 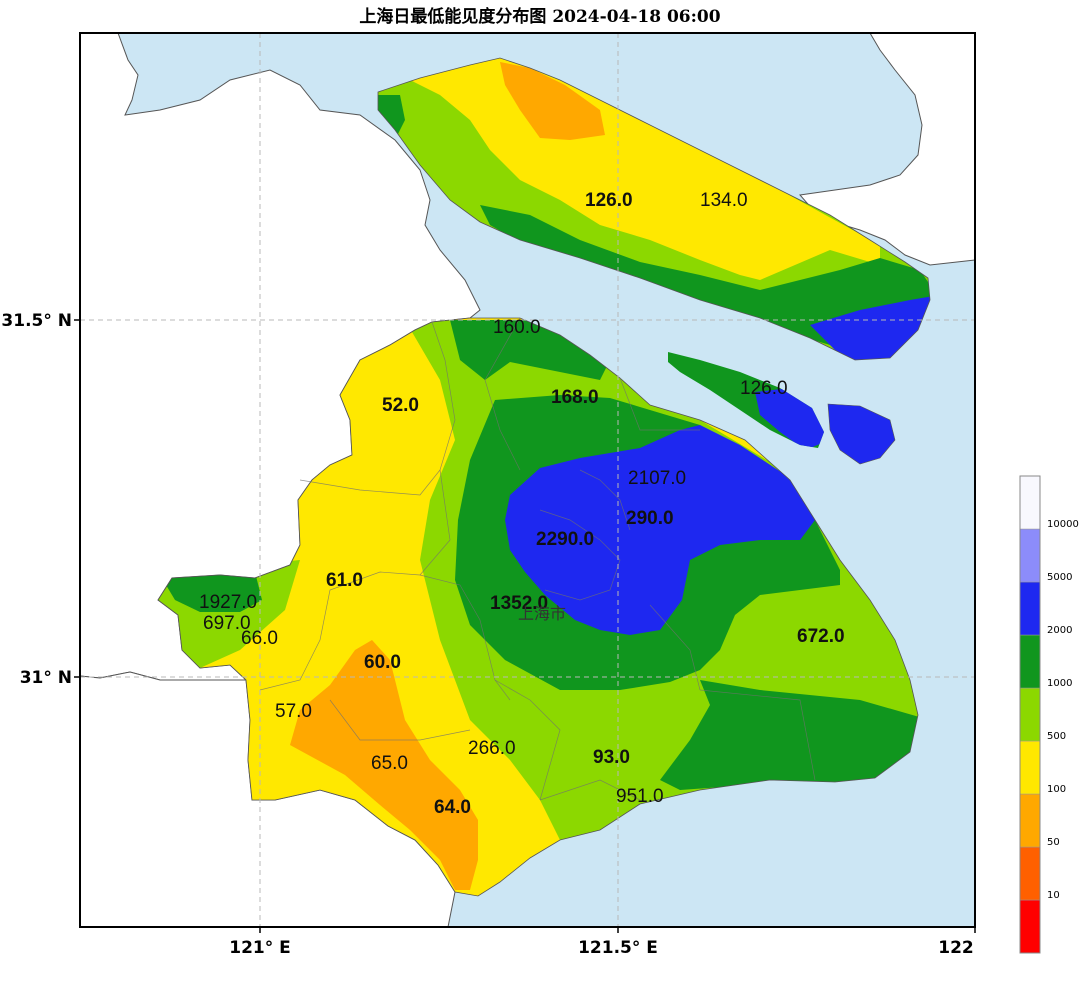 I want to click on station-value: 697.0, so click(x=227, y=623).